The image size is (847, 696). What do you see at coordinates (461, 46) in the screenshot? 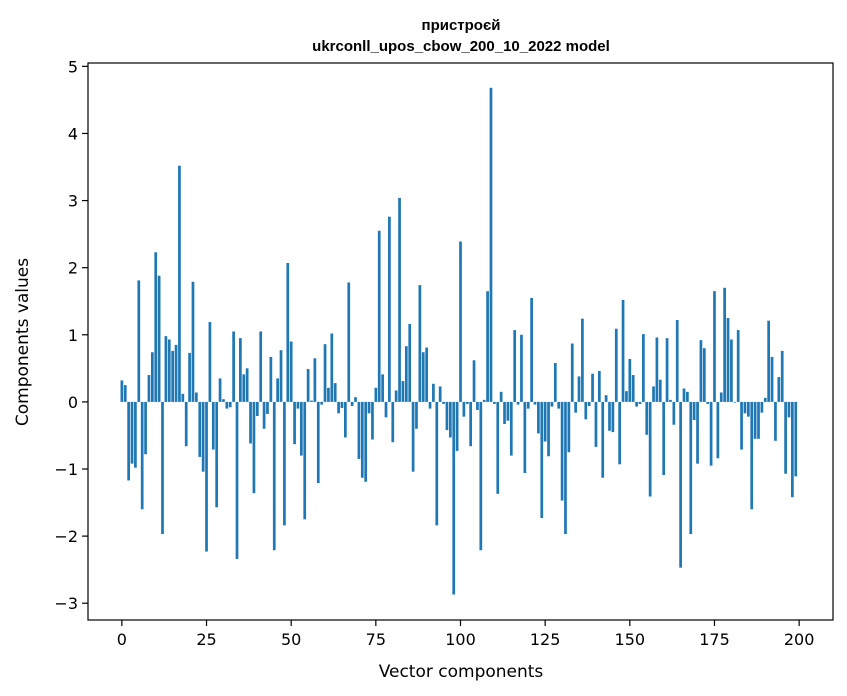
I see `chart-subtitle: ukrconll_upos_cbow_200_10_2022 model` at bounding box center [461, 46].